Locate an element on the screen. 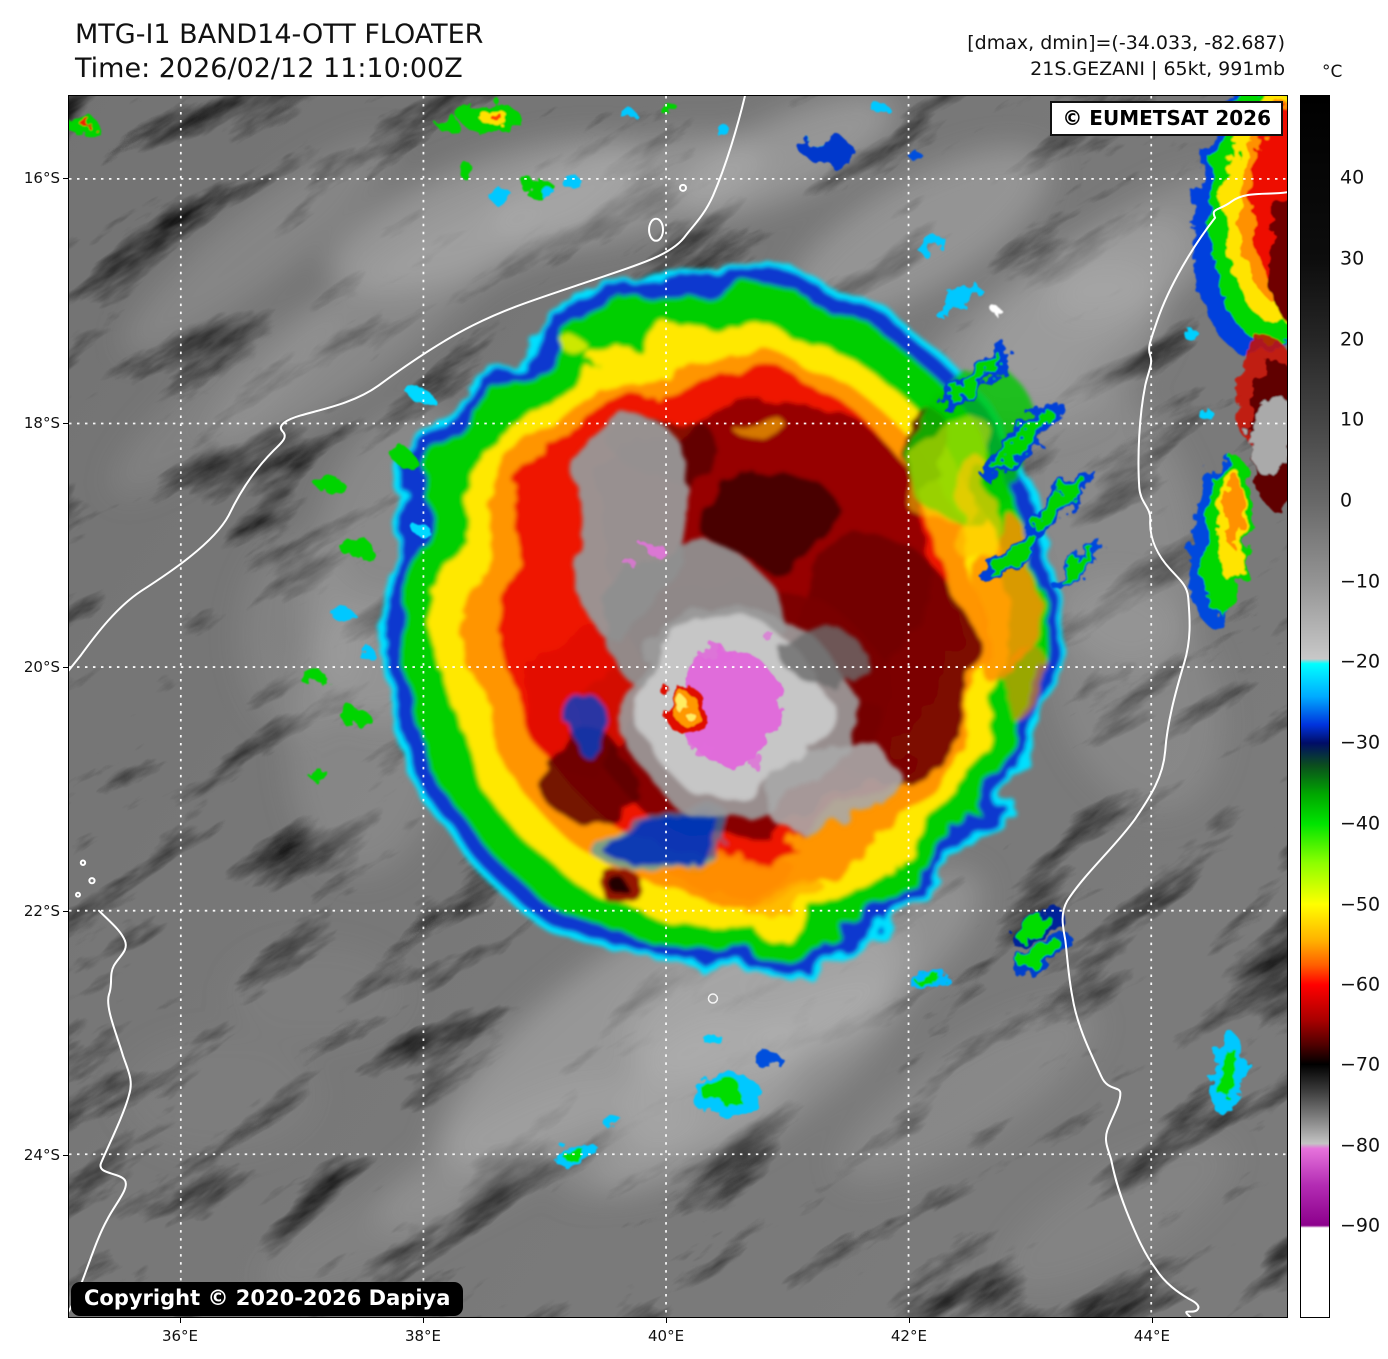 The width and height of the screenshot is (1388, 1359). lon-tick-label: 40°E is located at coordinates (666, 1336).